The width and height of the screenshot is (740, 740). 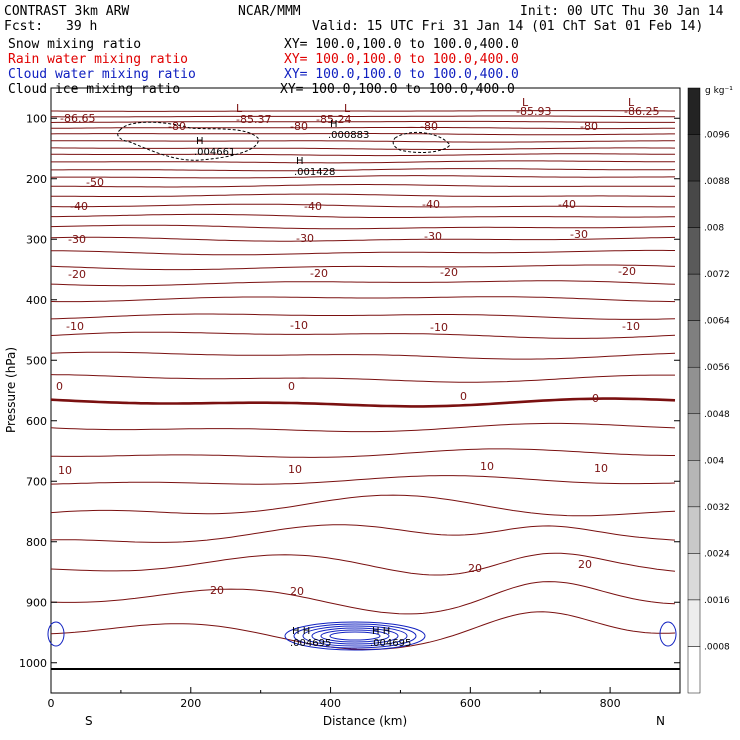 I want to click on temperature-label-18: -20, so click(x=77, y=274).